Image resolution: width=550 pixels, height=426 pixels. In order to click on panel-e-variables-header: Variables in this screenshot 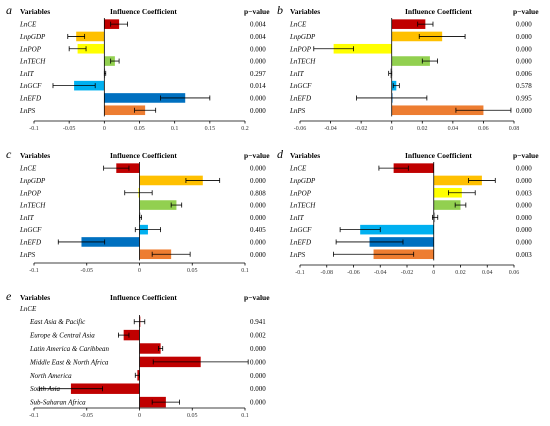, I will do `click(35, 297)`.